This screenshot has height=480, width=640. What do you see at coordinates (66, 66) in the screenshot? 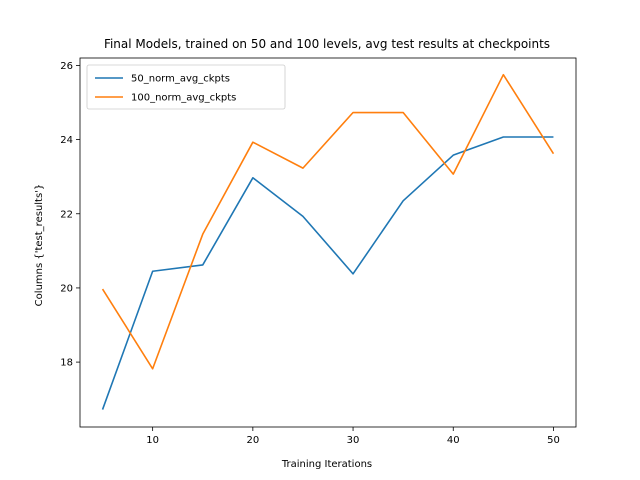
I see `y-tick-label: 26` at bounding box center [66, 66].